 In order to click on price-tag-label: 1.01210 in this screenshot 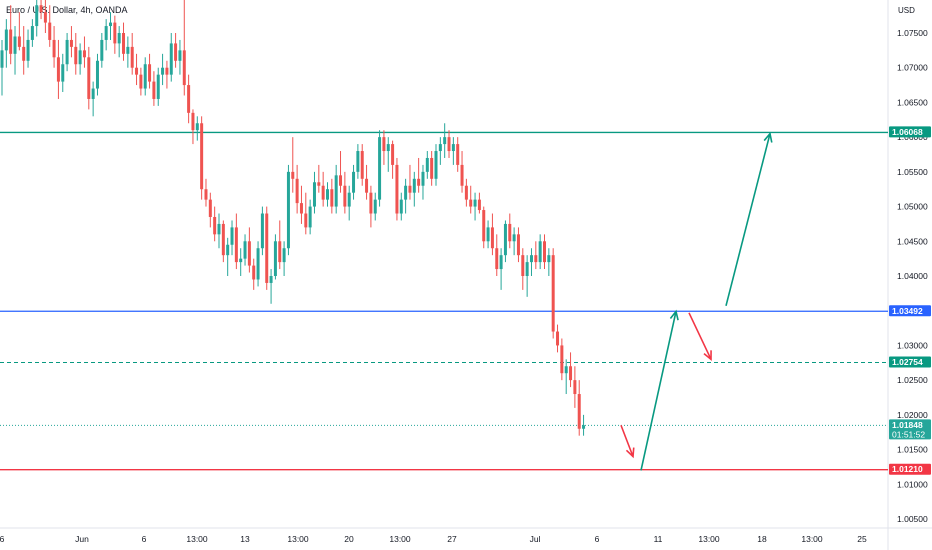, I will do `click(907, 469)`.